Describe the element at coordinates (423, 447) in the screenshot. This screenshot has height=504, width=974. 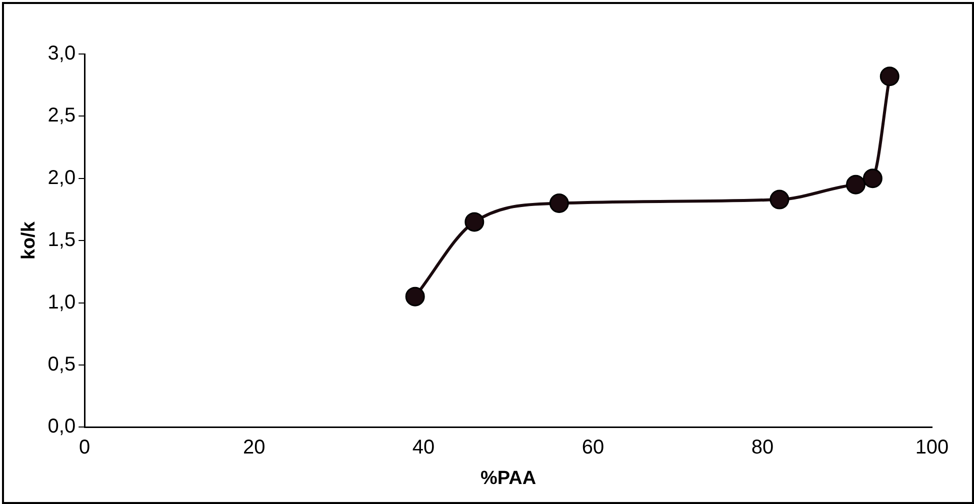
I see `x-tick-label: 40` at that location.